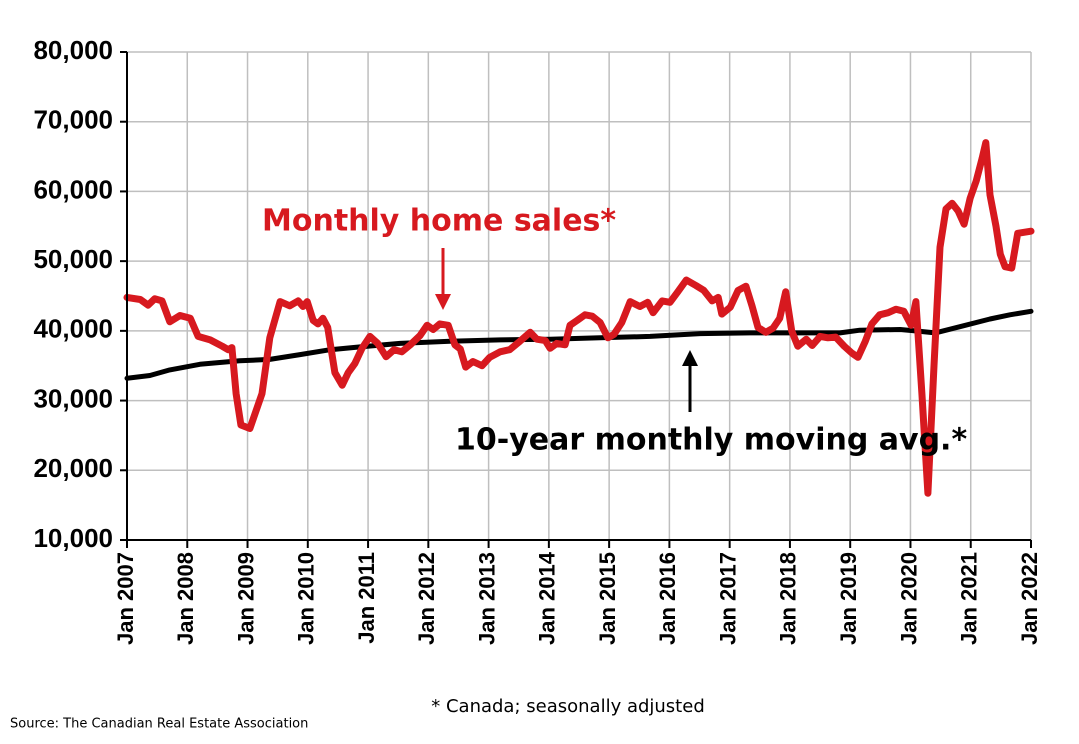 Image resolution: width=1079 pixels, height=744 pixels. I want to click on x-tick-label: Jan 2013, so click(486, 598).